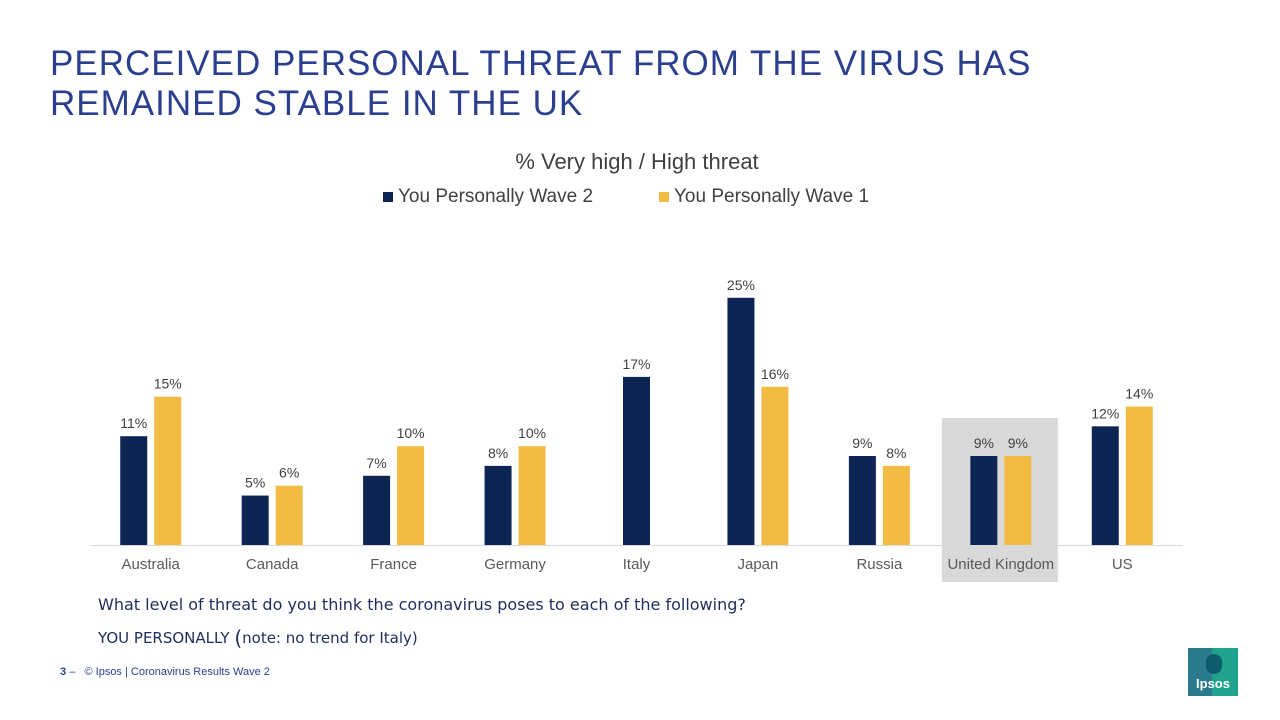  What do you see at coordinates (272, 564) in the screenshot?
I see `category-label-canada: Canada` at bounding box center [272, 564].